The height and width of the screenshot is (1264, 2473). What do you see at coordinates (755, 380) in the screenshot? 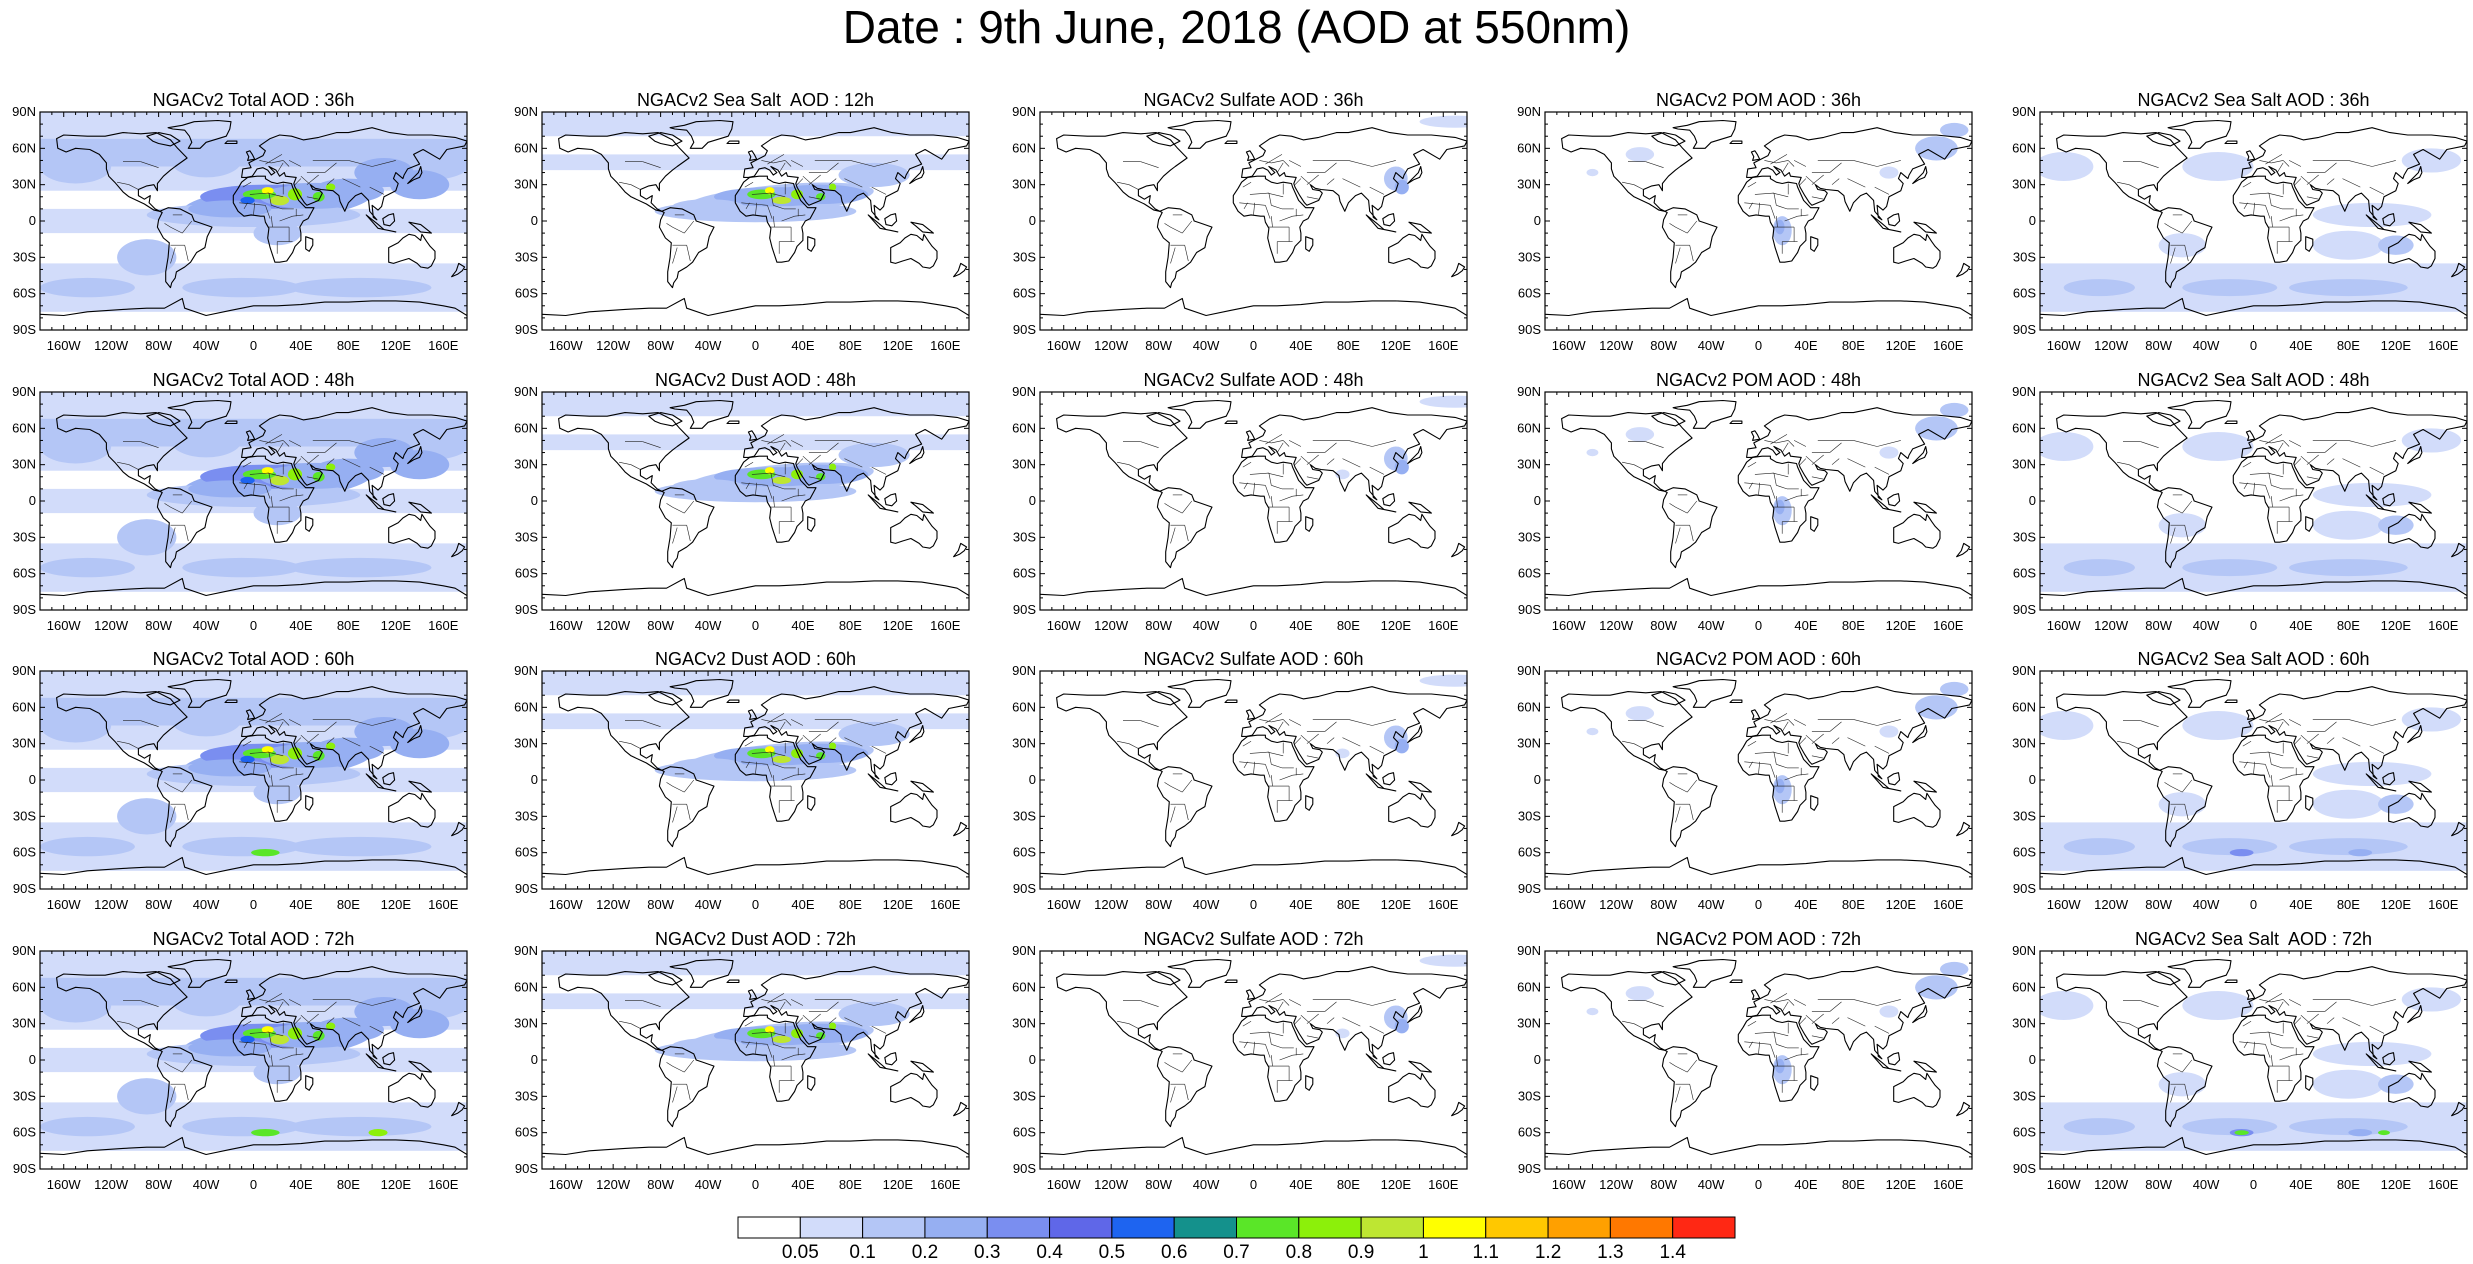
I see `panel-title: NGACv2 Dust AOD : 48h` at bounding box center [755, 380].